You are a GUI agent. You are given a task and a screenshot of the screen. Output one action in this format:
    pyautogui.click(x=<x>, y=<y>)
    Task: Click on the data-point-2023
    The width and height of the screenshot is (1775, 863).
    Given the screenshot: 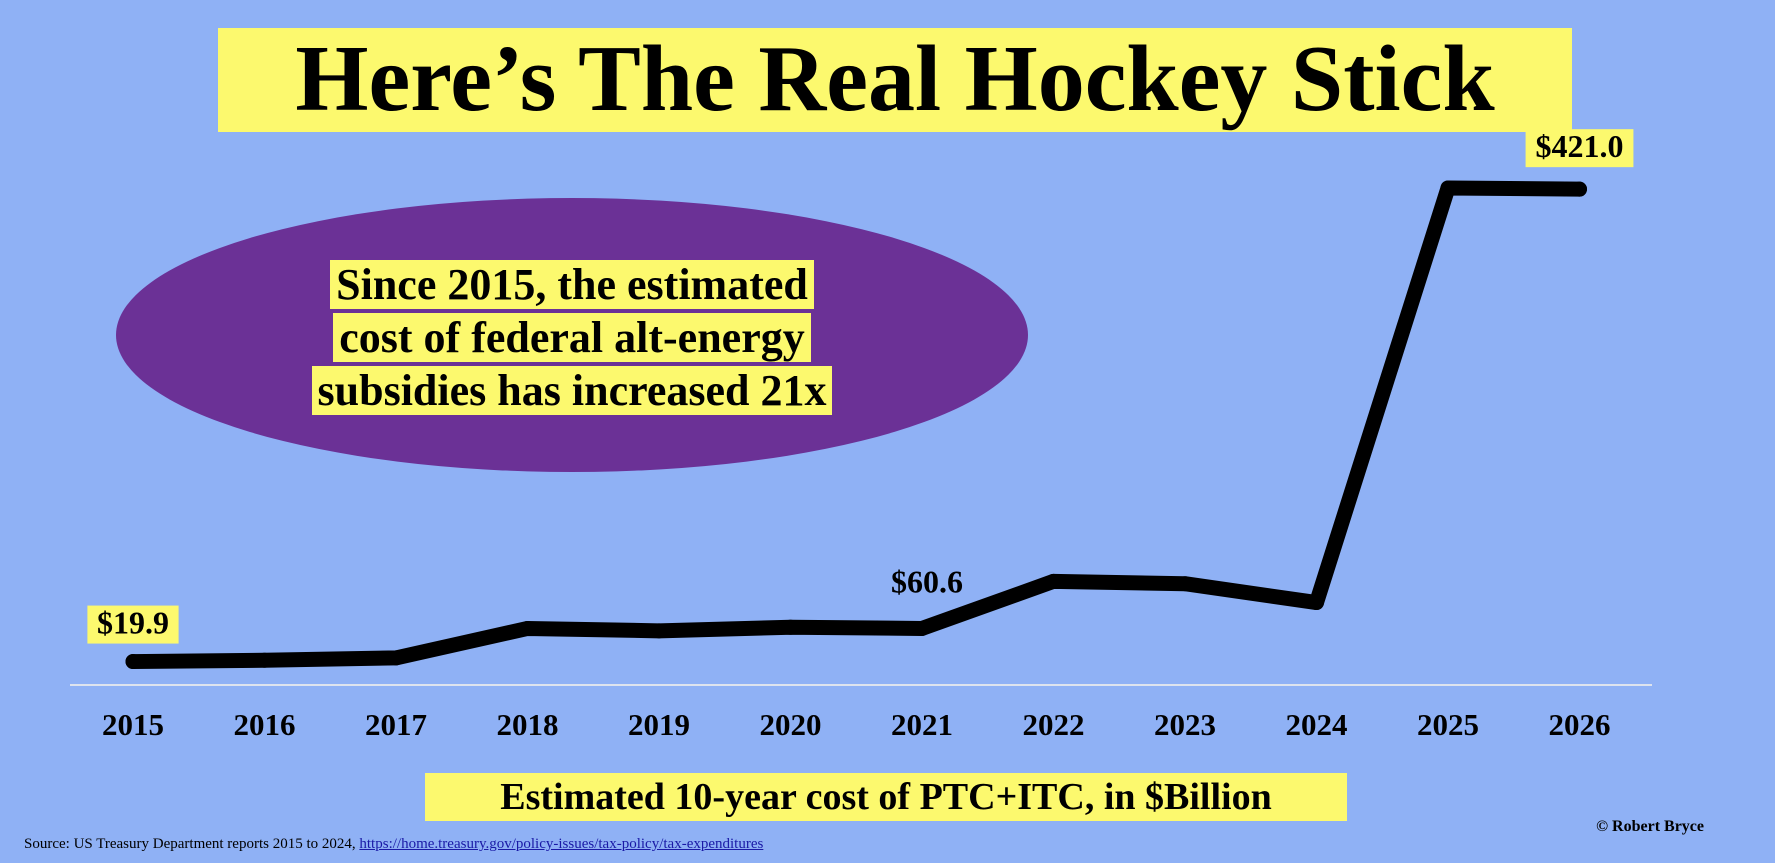 What is the action you would take?
    pyautogui.click(x=1185, y=584)
    